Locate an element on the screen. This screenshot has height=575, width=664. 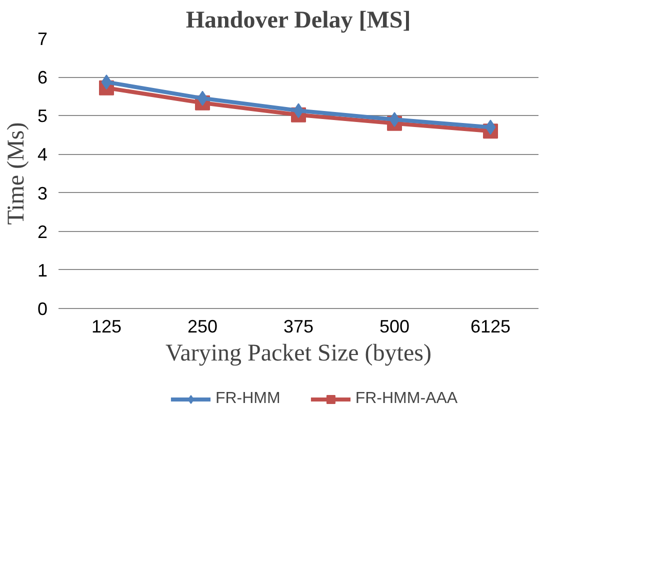
x-tick-label: 125 is located at coordinates (106, 326).